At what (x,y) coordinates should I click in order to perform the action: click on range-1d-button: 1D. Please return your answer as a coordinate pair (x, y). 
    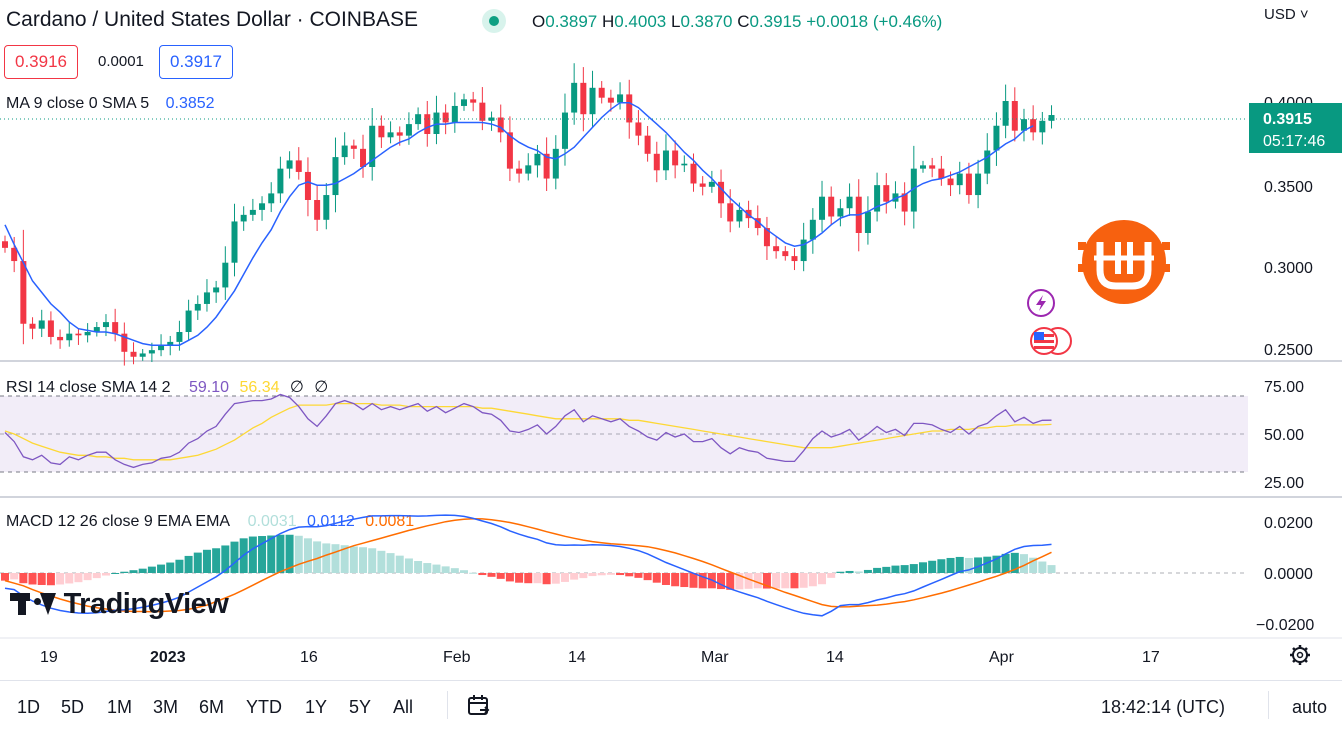
    Looking at the image, I should click on (29, 707).